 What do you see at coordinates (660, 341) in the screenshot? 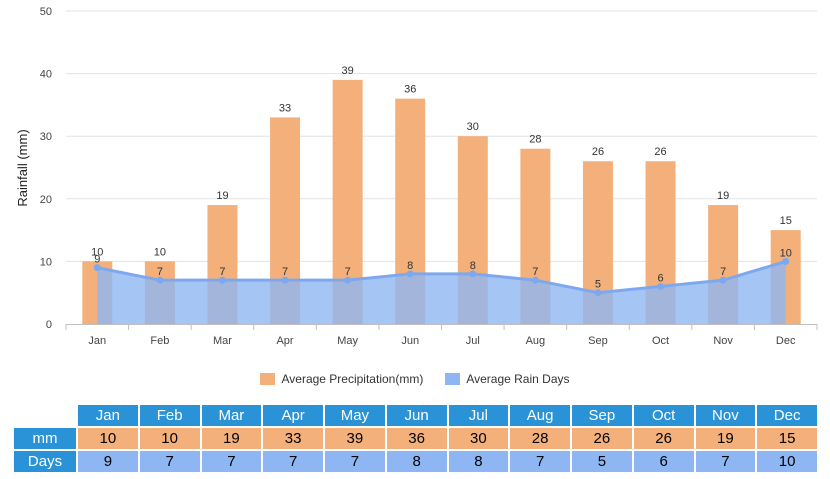
I see `x-tick-label: Oct` at bounding box center [660, 341].